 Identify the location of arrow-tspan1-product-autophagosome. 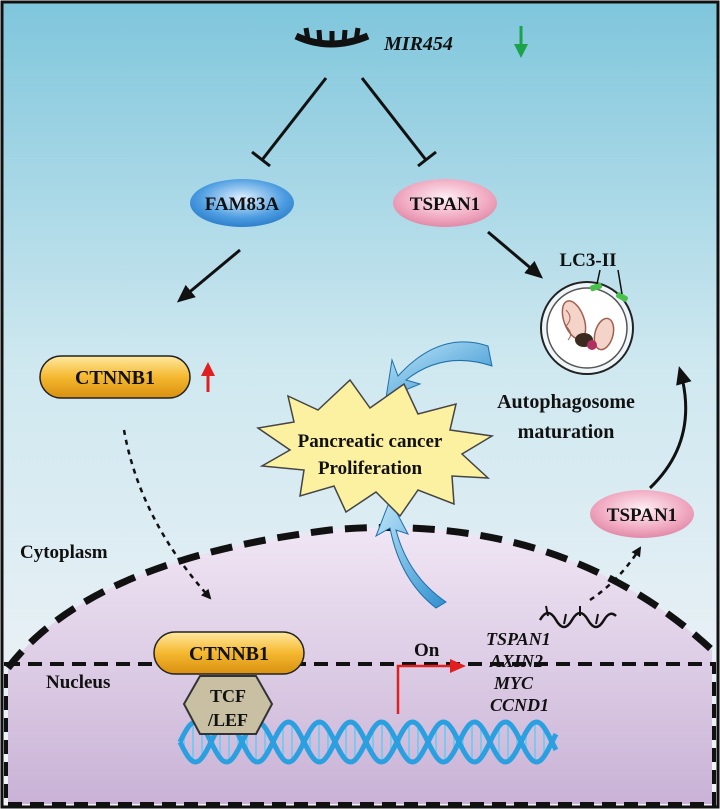
(670, 428).